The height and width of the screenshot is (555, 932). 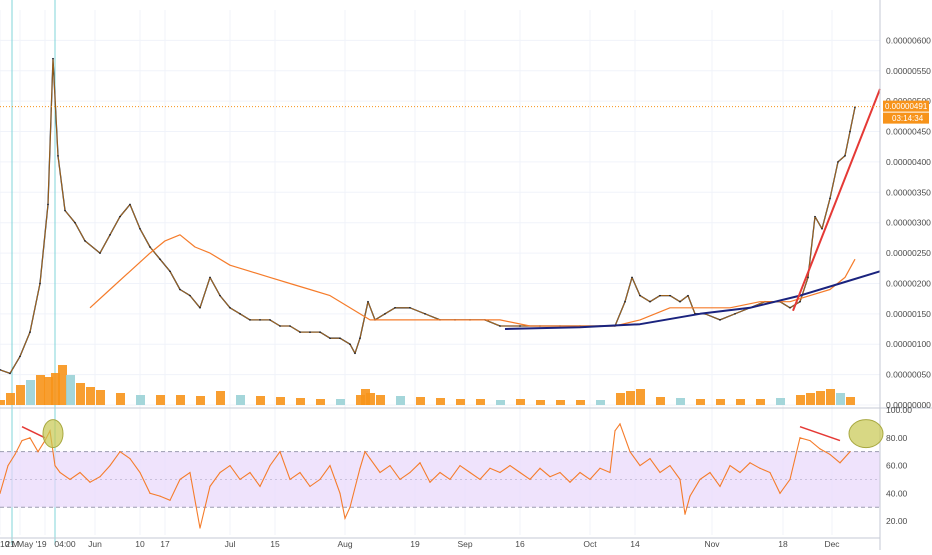 I want to click on x-tick-label: 19, so click(x=415, y=544).